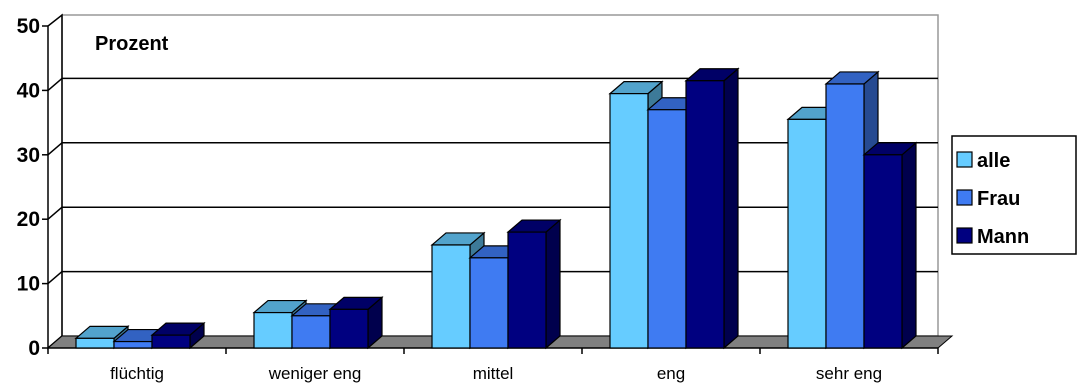 This screenshot has width=1077, height=383. I want to click on legend-box, so click(1014, 195).